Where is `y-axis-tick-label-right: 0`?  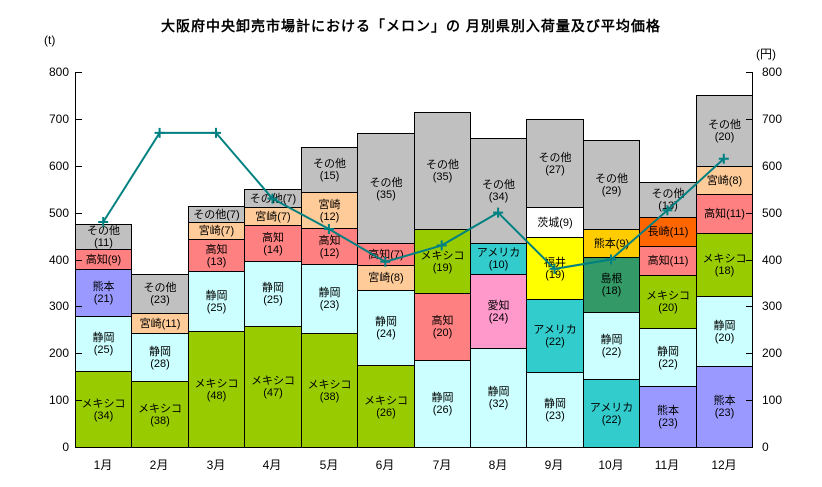 y-axis-tick-label-right: 0 is located at coordinates (765, 447).